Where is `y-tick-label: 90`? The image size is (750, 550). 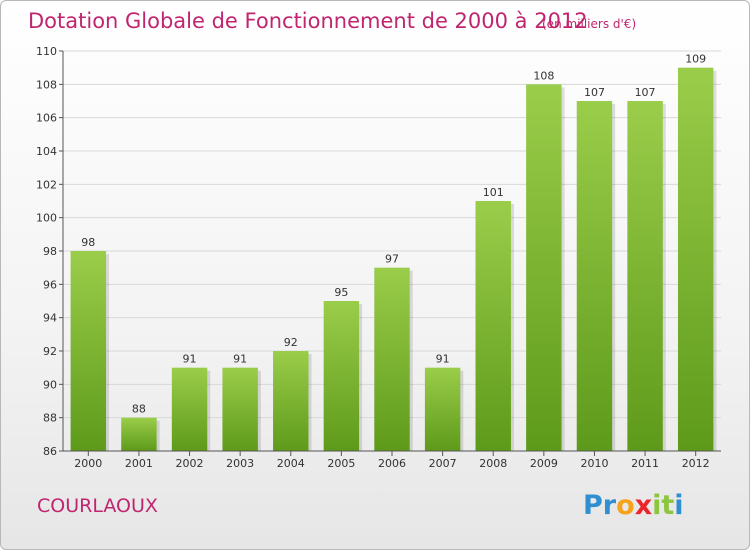 y-tick-label: 90 is located at coordinates (50, 384).